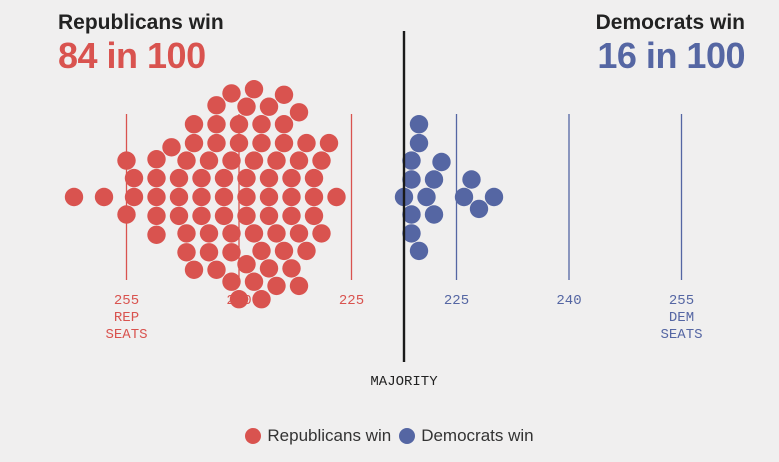 Image resolution: width=779 pixels, height=462 pixels. Describe the element at coordinates (407, 436) in the screenshot. I see `democrat-dot-icon` at that location.